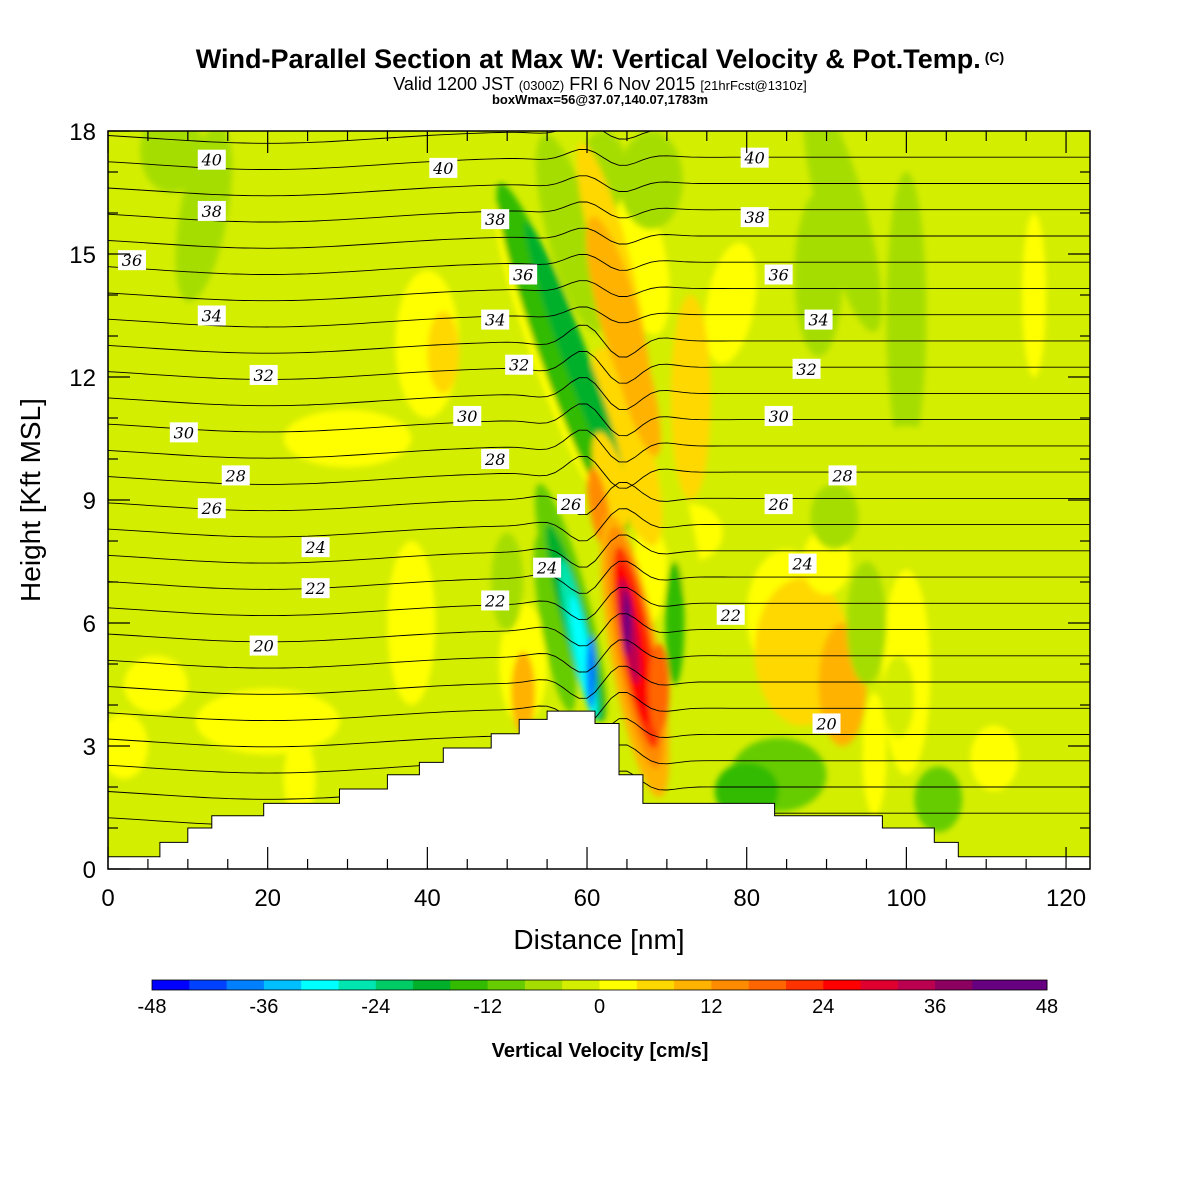 Image resolution: width=1200 pixels, height=1200 pixels. What do you see at coordinates (746, 898) in the screenshot?
I see `x-tick-label: 80` at bounding box center [746, 898].